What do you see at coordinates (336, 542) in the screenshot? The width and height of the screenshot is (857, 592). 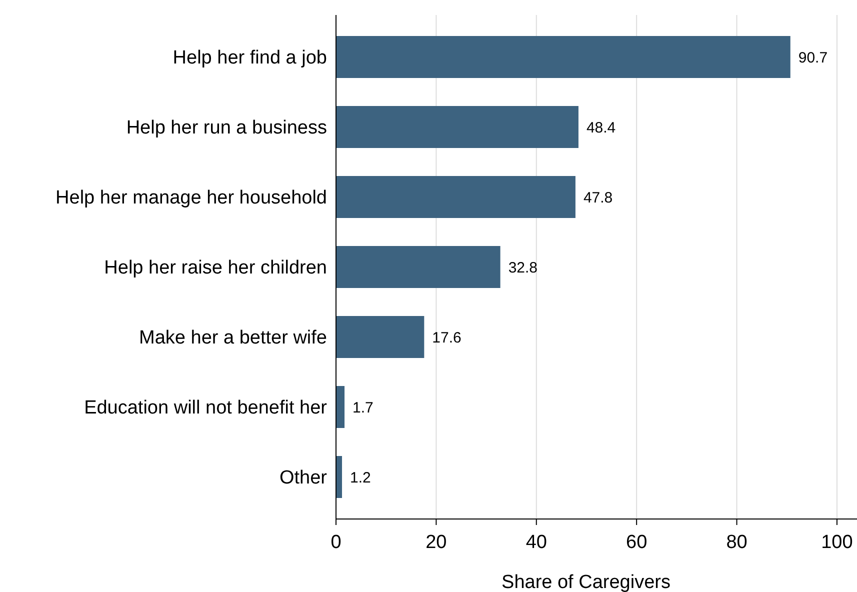 I see `x-tick-label: 0` at bounding box center [336, 542].